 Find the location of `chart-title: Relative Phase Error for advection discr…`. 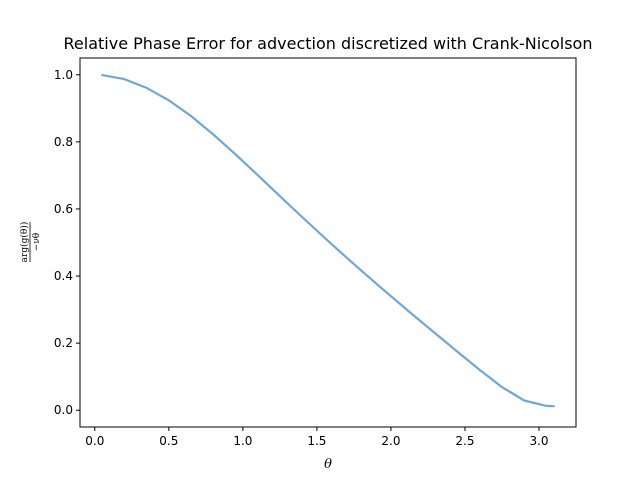

chart-title: Relative Phase Error for advection discr… is located at coordinates (328, 43).